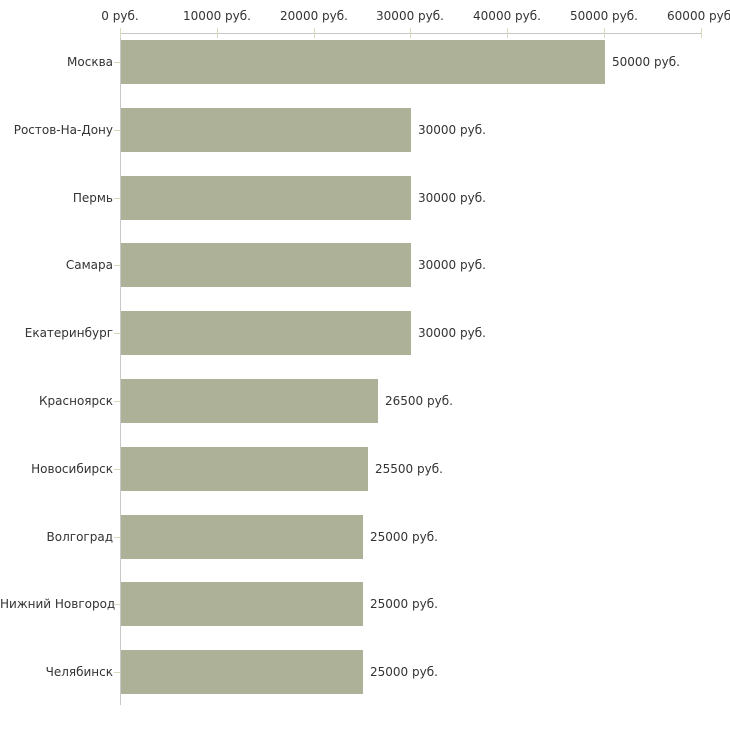  I want to click on category-label: Москва, so click(90, 62).